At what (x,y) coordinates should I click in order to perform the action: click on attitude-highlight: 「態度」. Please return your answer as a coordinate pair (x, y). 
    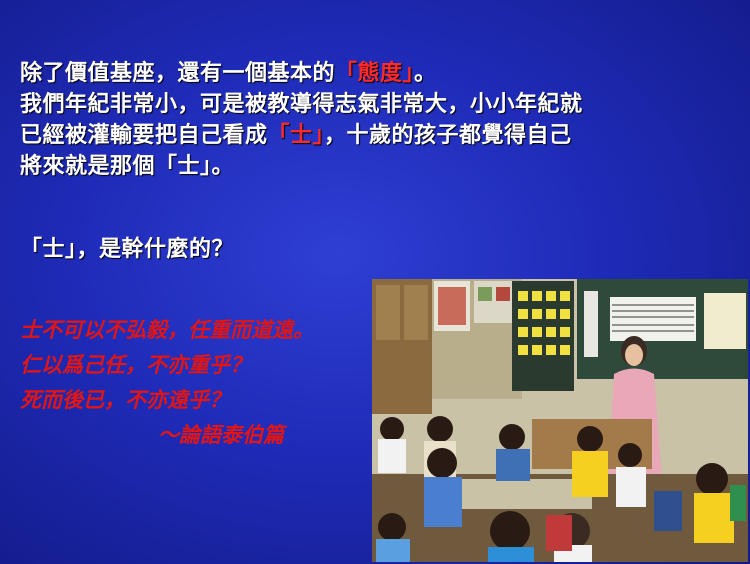
    Looking at the image, I should click on (375, 73).